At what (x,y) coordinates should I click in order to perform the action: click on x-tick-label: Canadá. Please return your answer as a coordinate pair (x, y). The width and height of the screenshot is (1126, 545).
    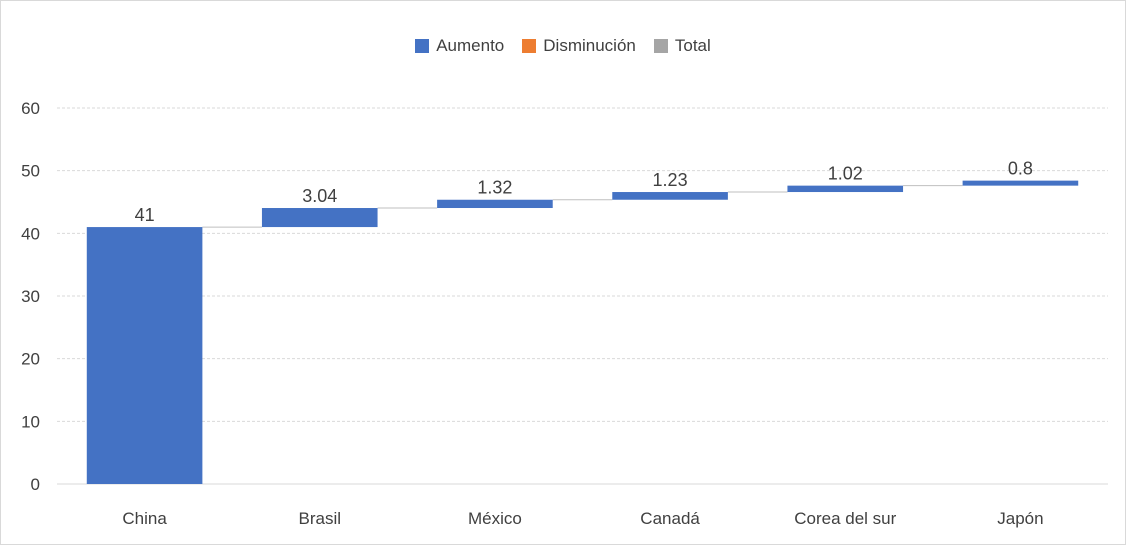
    Looking at the image, I should click on (670, 518).